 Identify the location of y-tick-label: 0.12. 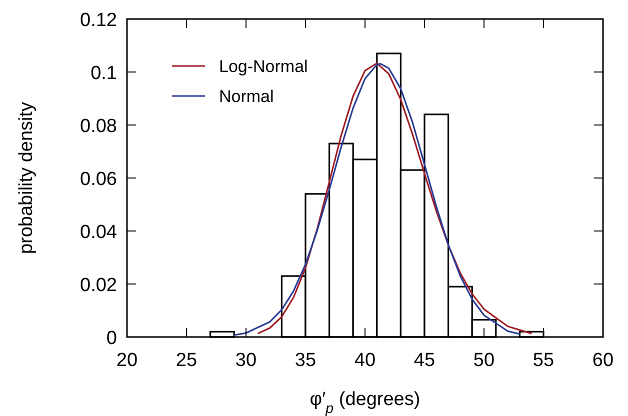
(98, 20).